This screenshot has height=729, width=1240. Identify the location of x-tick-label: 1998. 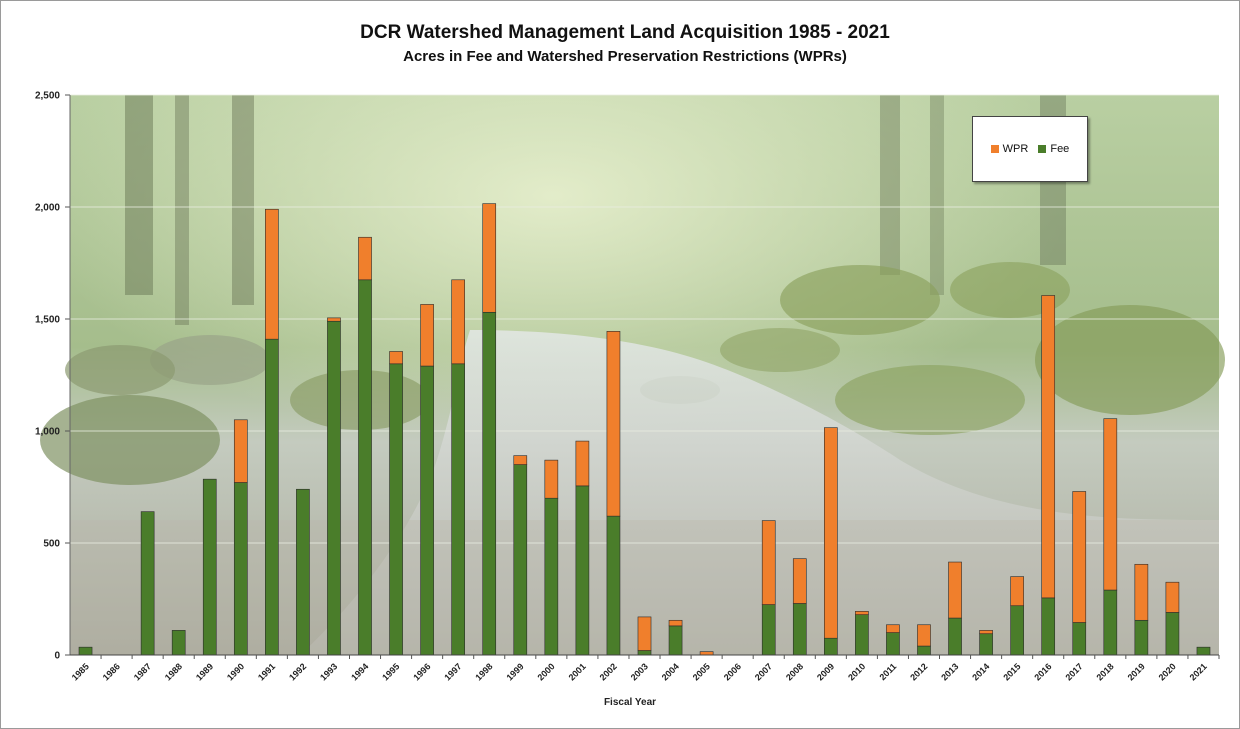
(483, 671).